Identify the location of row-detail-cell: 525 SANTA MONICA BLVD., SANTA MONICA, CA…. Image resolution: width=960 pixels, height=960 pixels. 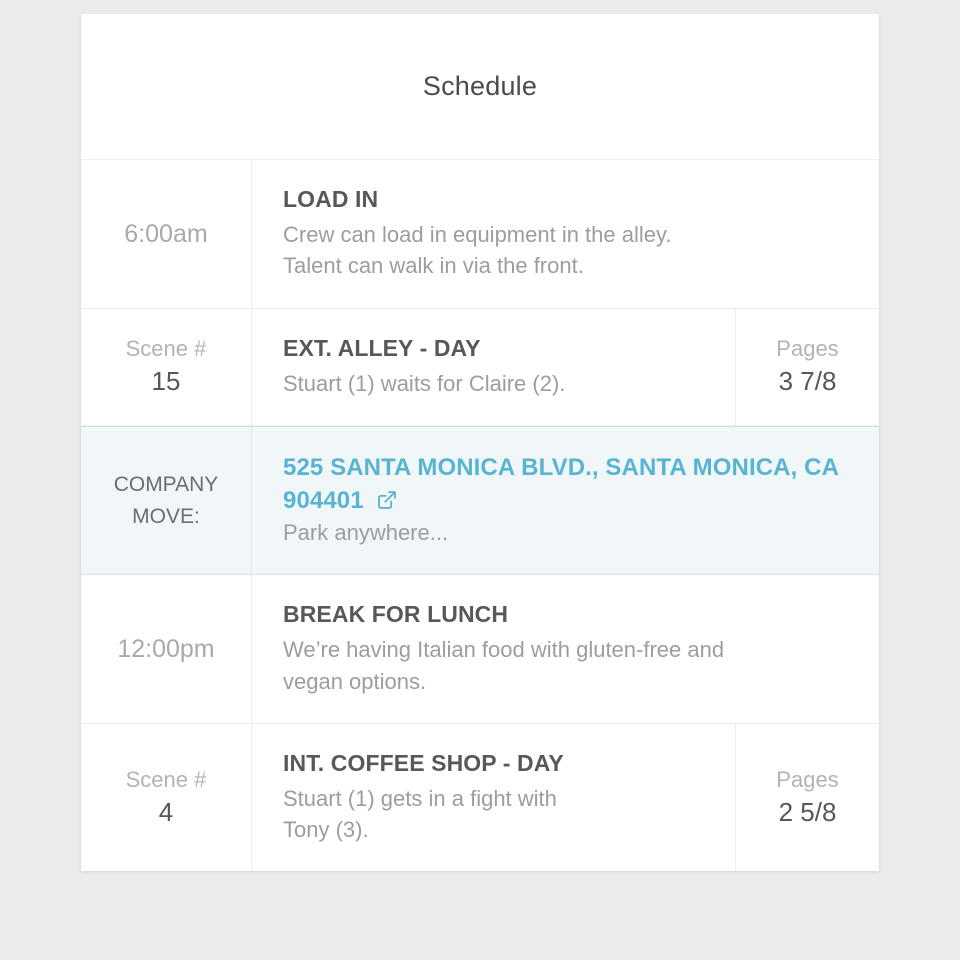
(565, 500).